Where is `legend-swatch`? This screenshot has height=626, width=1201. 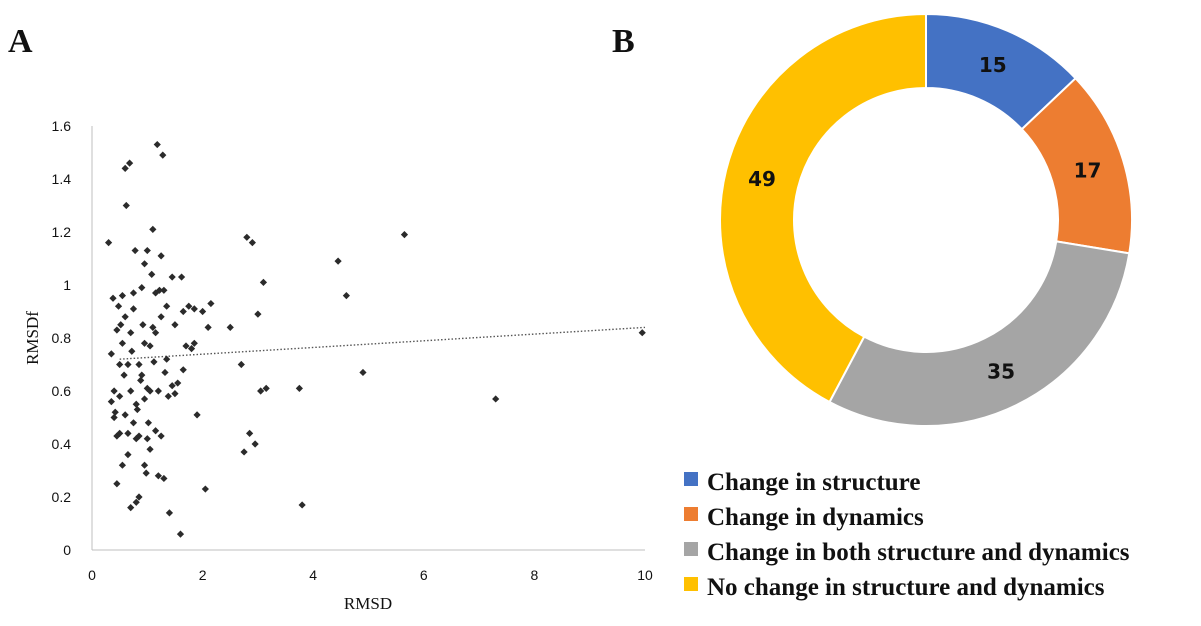 legend-swatch is located at coordinates (691, 514).